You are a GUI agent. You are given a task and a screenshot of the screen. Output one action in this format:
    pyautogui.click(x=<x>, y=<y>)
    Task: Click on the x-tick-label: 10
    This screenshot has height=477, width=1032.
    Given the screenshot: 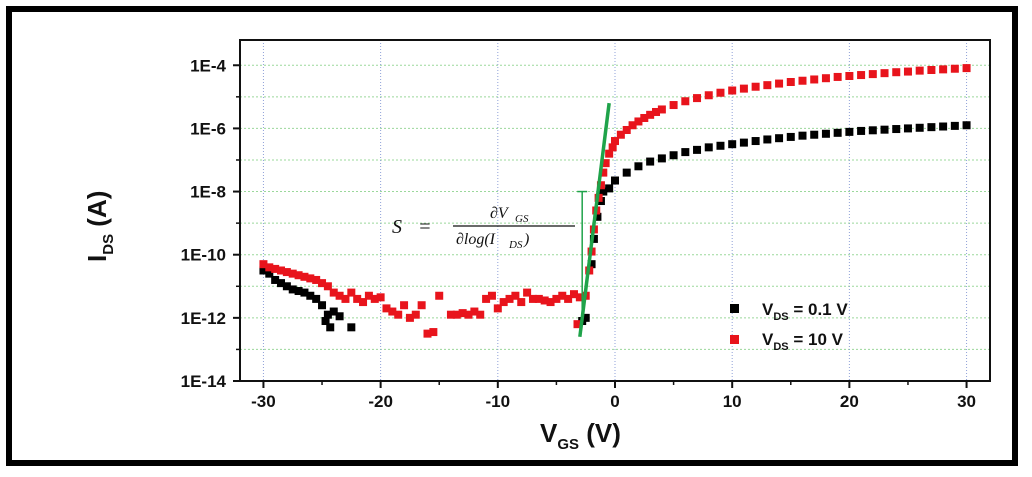 What is the action you would take?
    pyautogui.click(x=732, y=401)
    